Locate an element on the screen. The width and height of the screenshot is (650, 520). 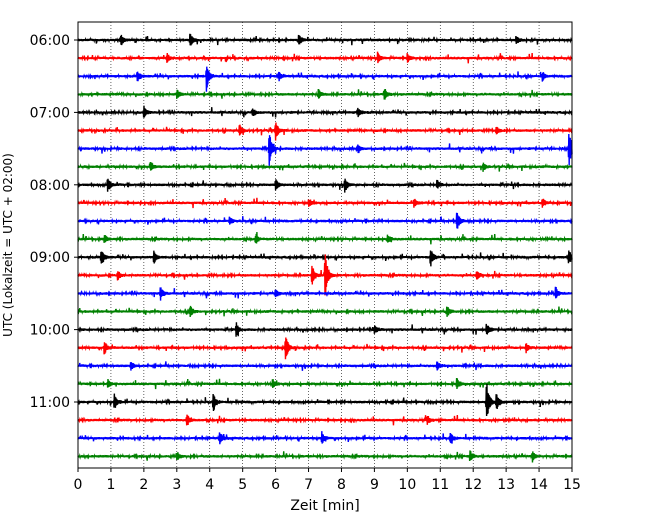
y-tick-label-08:00: 08:00 is located at coordinates (50, 186).